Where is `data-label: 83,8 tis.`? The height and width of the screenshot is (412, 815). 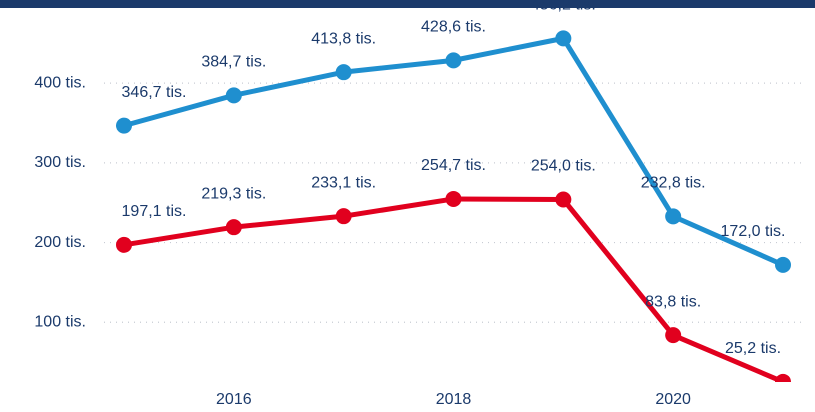
data-label: 83,8 tis. is located at coordinates (673, 301).